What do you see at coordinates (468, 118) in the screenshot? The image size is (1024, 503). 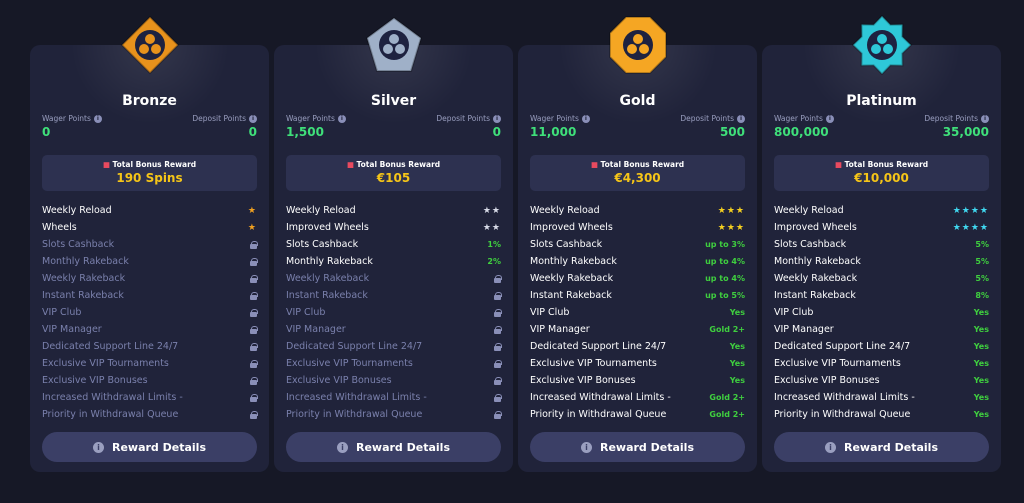 I see `deposit-points-label: Deposit Points i` at bounding box center [468, 118].